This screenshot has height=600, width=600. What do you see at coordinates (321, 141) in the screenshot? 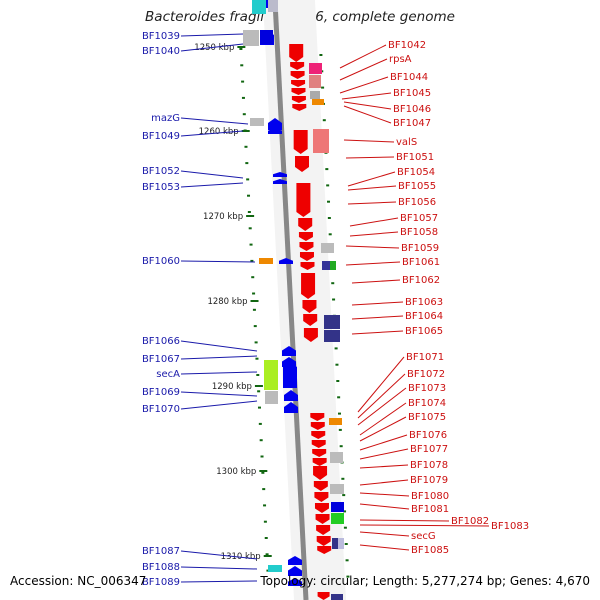
I see `salmon-feature` at bounding box center [321, 141].